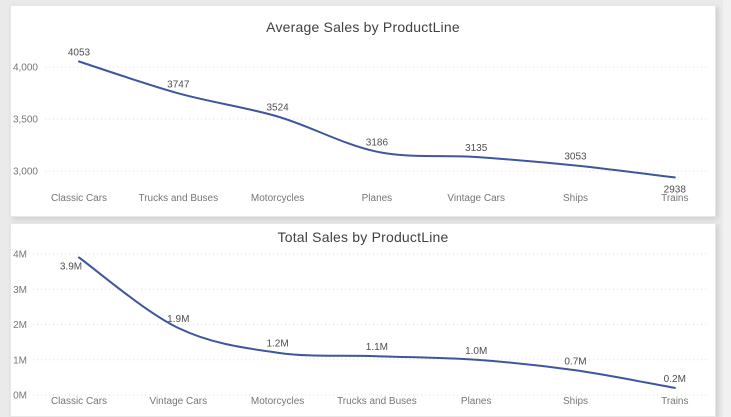 This screenshot has width=731, height=417. Describe the element at coordinates (277, 344) in the screenshot. I see `data-label: 1.2M` at that location.